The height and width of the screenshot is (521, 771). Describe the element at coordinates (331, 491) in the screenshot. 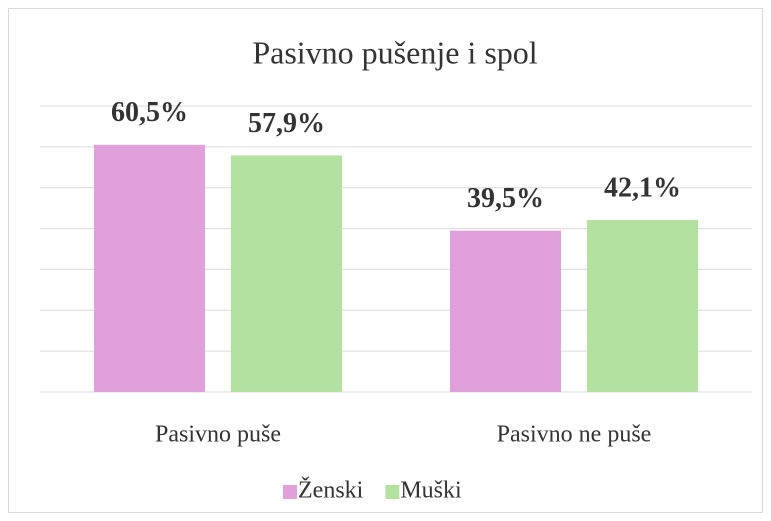

I see `legend-label: Ženski` at that location.